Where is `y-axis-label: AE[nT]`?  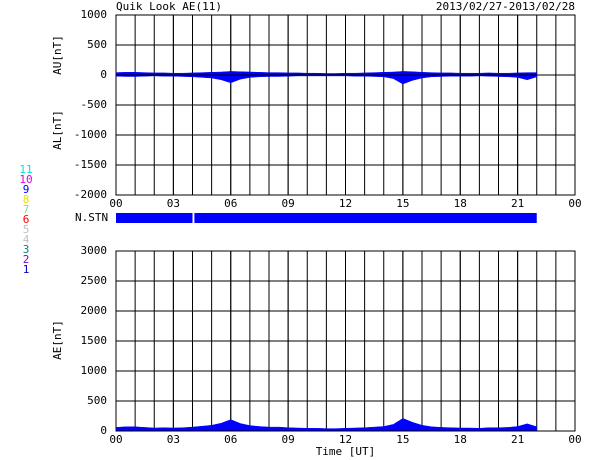 y-axis-label: AE[nT] is located at coordinates (57, 340).